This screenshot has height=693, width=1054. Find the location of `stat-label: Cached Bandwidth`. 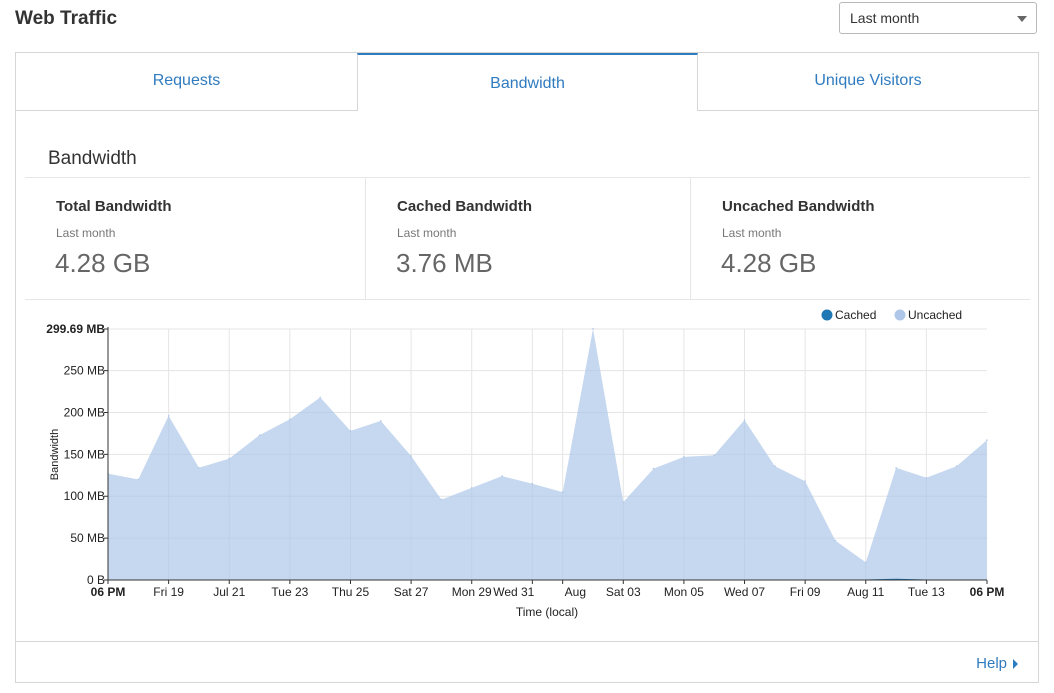

stat-label: Cached Bandwidth is located at coordinates (465, 206).